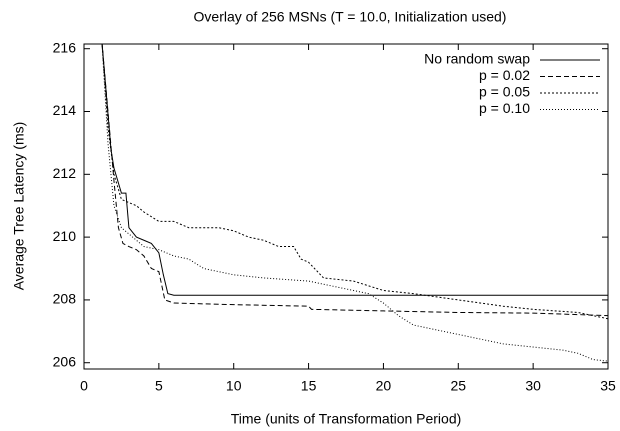 The height and width of the screenshot is (431, 620). What do you see at coordinates (504, 75) in the screenshot?
I see `legend-label: p = 0.02` at bounding box center [504, 75].